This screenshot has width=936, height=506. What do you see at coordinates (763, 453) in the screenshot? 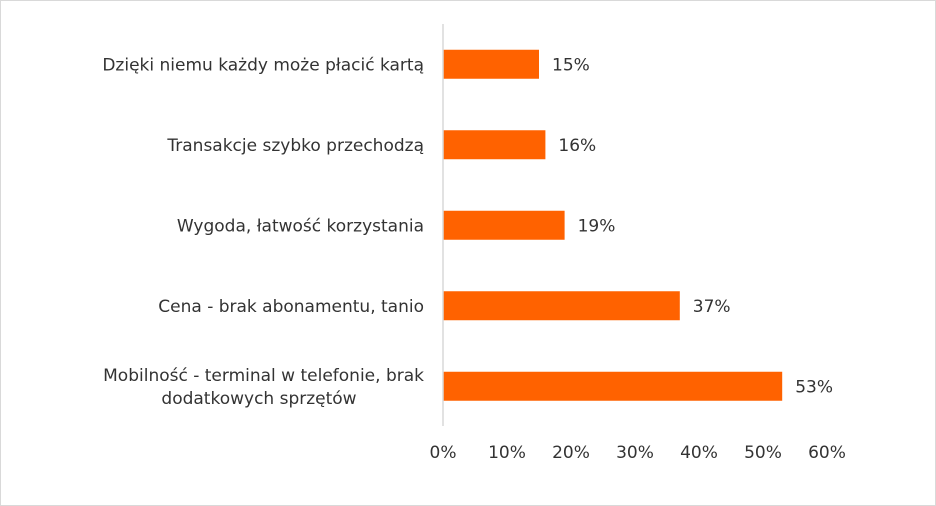
I see `x-tick-label: 50%` at bounding box center [763, 453].